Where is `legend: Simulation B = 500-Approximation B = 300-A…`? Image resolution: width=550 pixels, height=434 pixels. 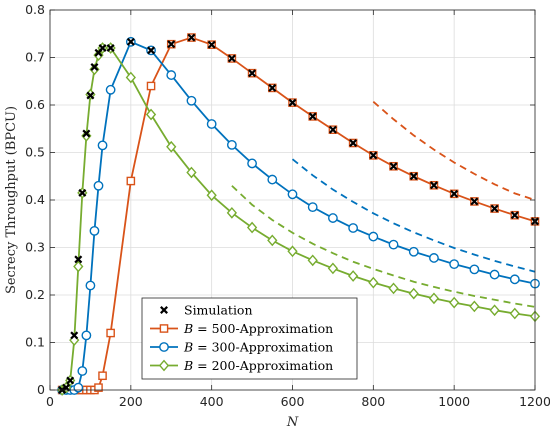
legend: Simulation B = 500-Approximation B = 300-A… is located at coordinates (249, 338).